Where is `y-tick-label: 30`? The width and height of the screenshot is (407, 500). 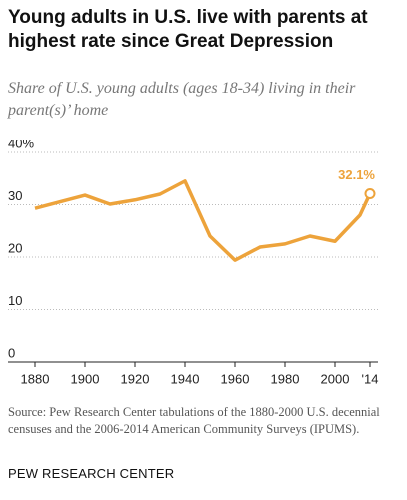 y-tick-label: 30 is located at coordinates (15, 195).